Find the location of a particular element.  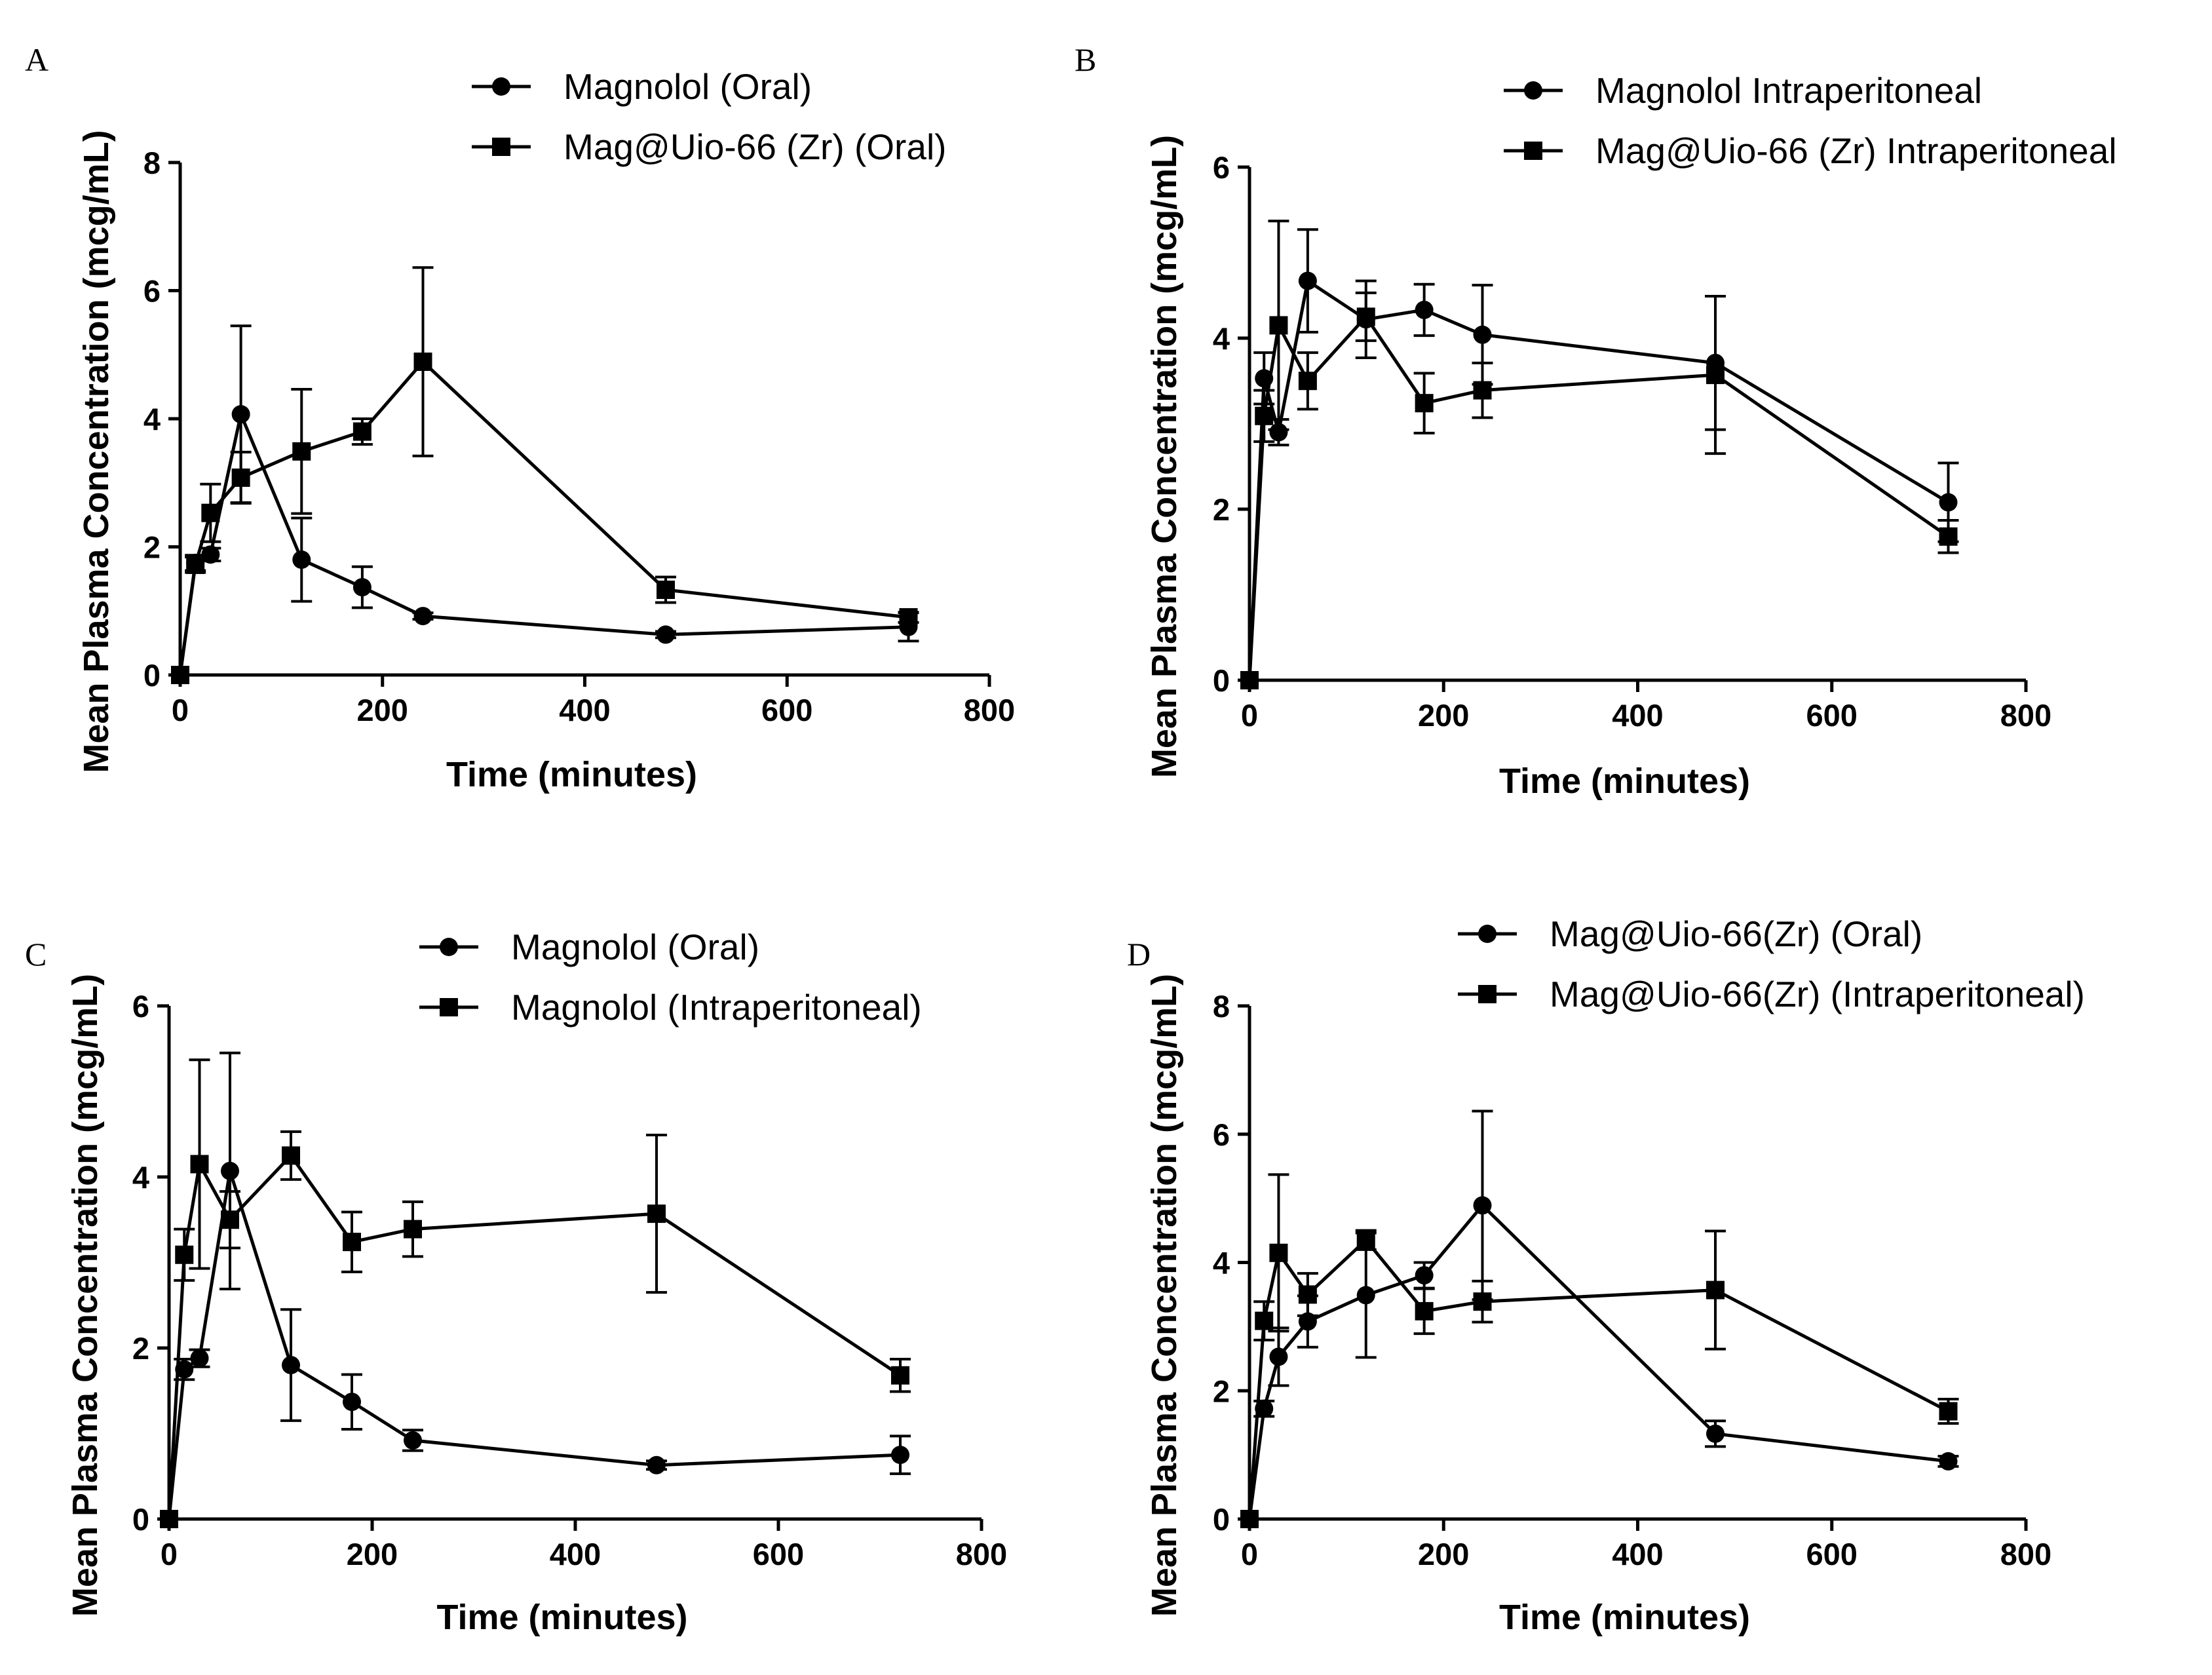

panel-letter-d: D is located at coordinates (1139, 954).